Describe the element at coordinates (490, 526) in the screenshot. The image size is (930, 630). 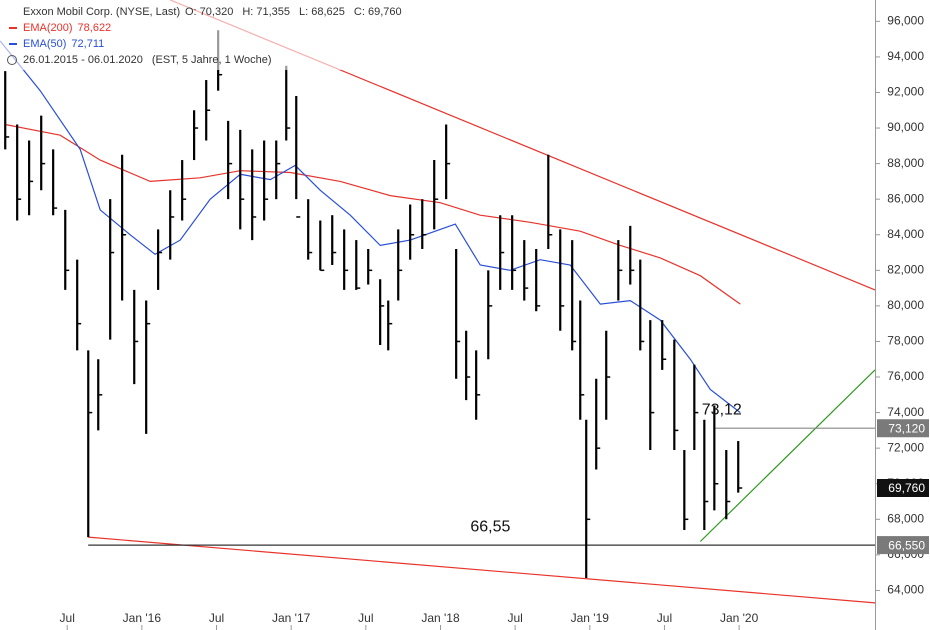
I see `annotation: 66,55` at that location.